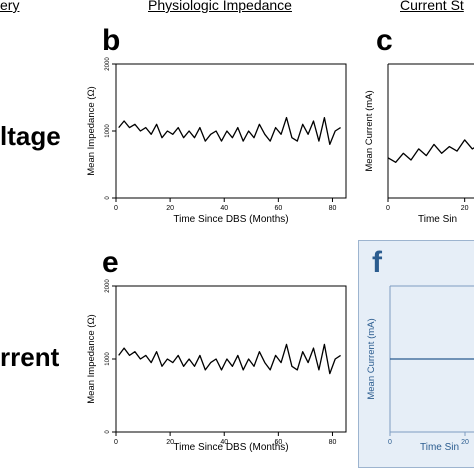  Describe the element at coordinates (116, 208) in the screenshot. I see `xtick-label-b: 0` at that location.